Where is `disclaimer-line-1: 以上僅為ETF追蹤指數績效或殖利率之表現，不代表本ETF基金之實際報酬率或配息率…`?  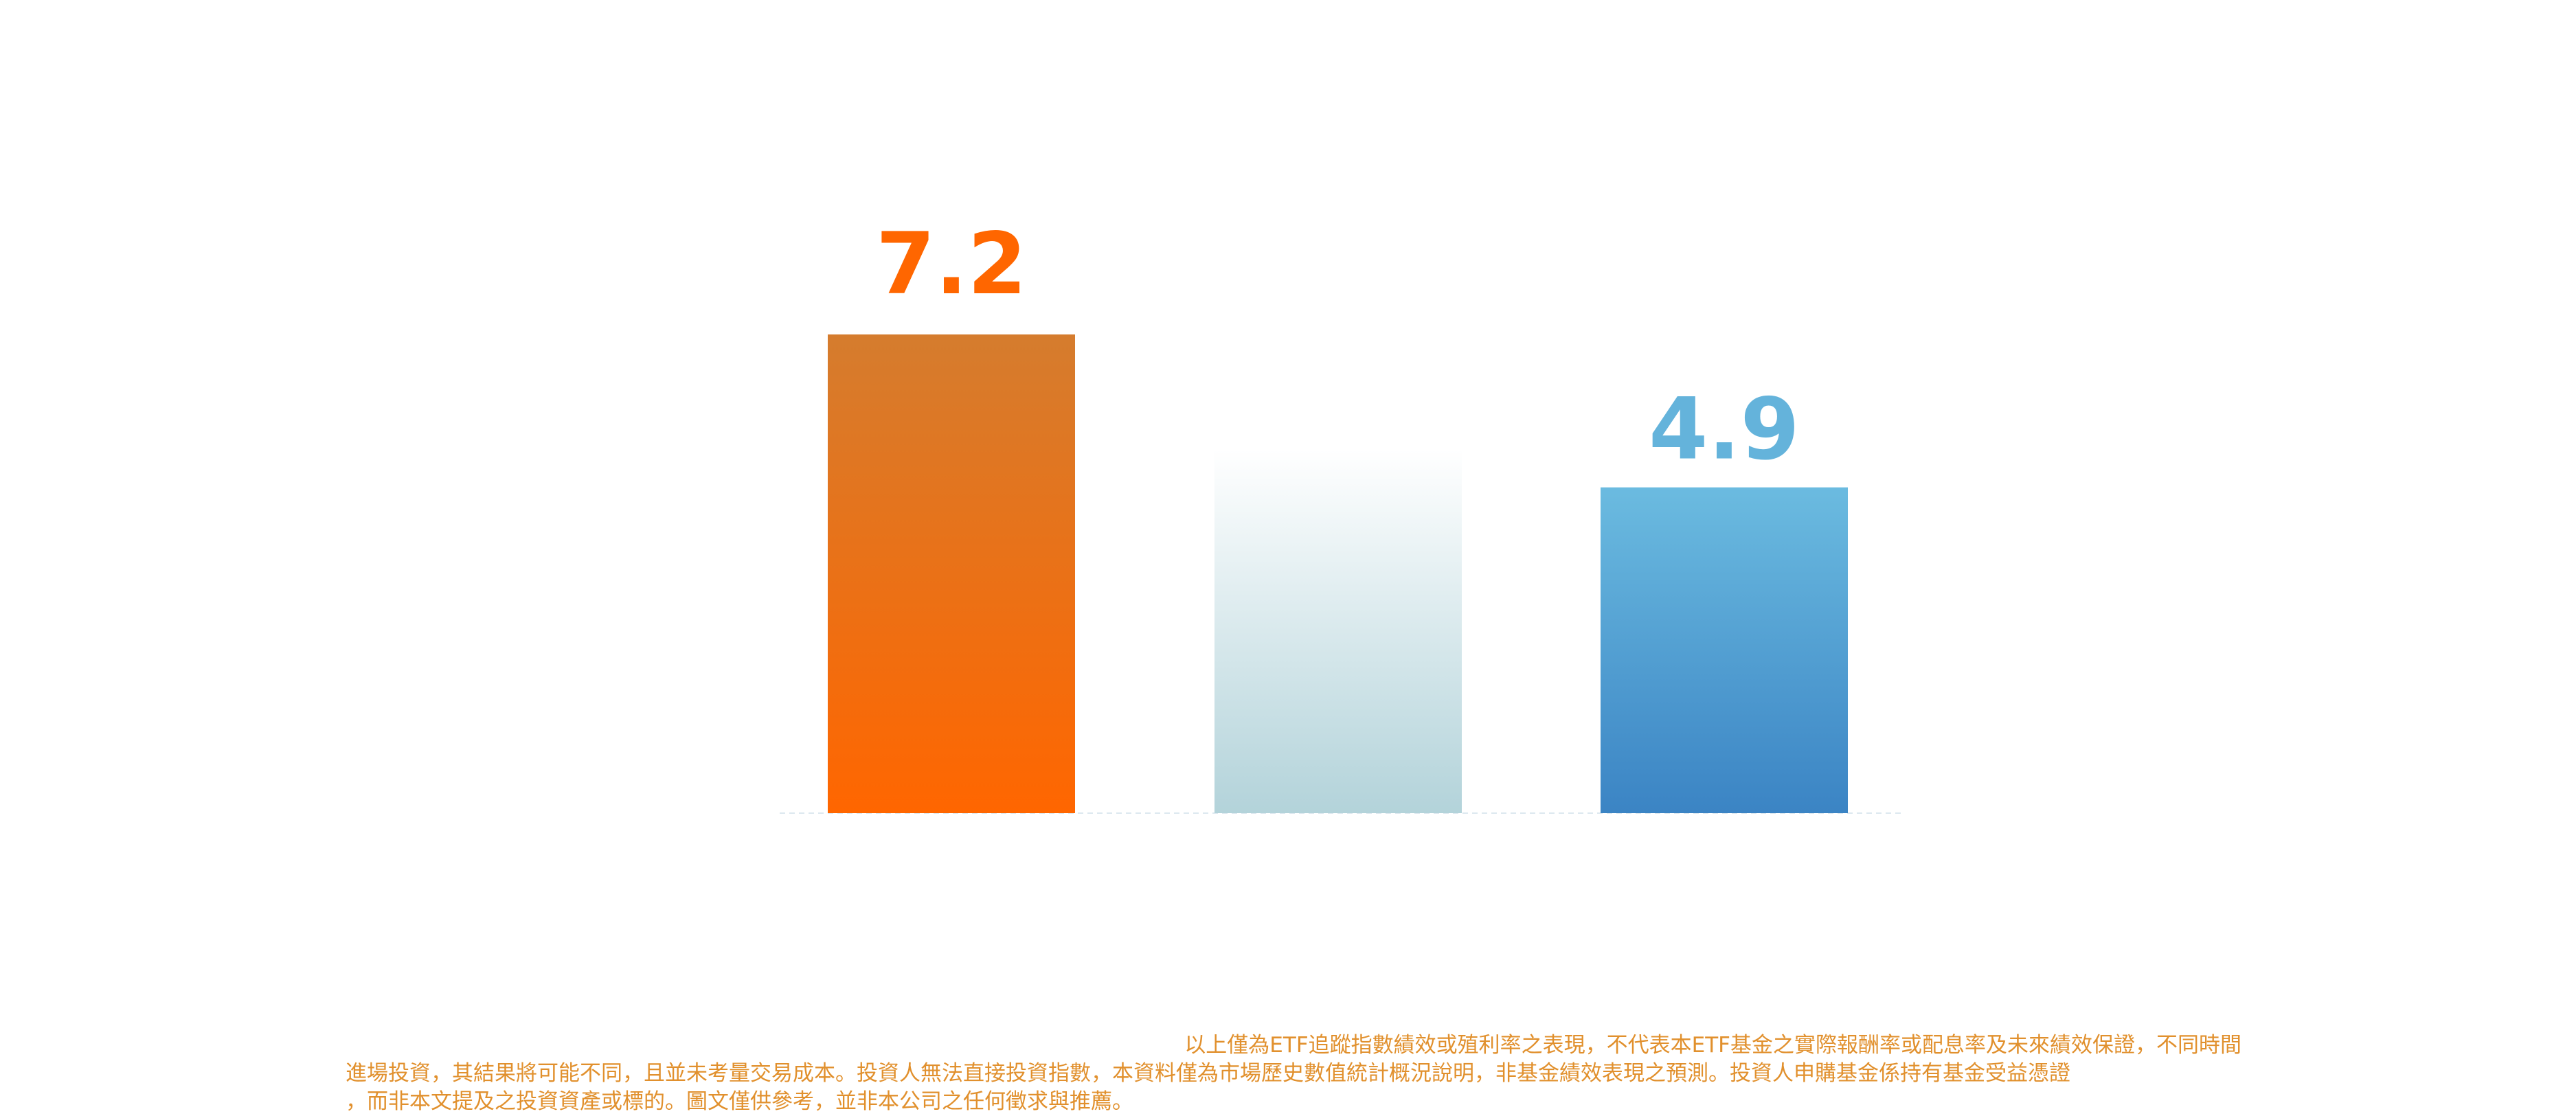 disclaimer-line-1: 以上僅為ETF追蹤指數績效或殖利率之表現，不代表本ETF基金之實際報酬率或配息率… is located at coordinates (1712, 1045).